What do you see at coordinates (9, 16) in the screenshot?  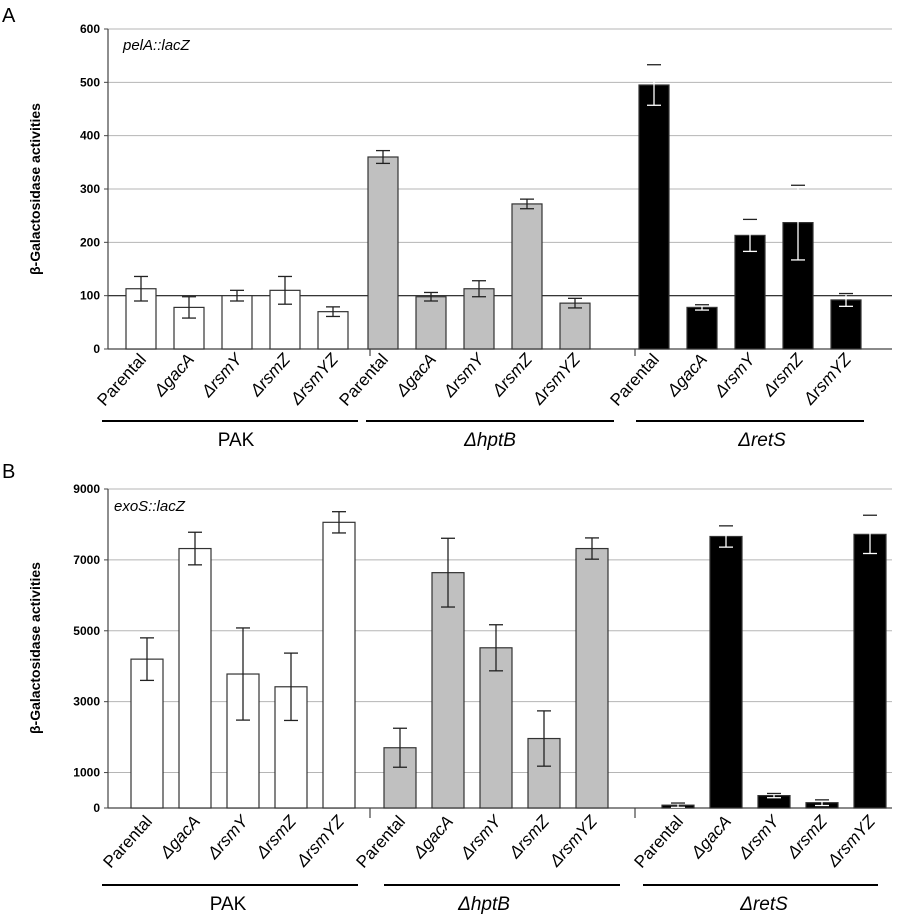 I see `panel-label: A` at bounding box center [9, 16].